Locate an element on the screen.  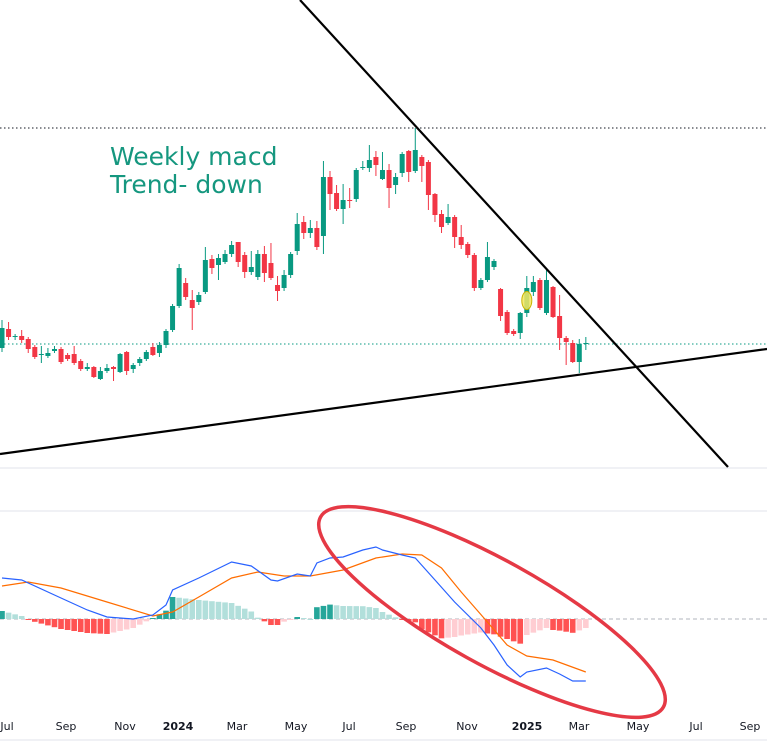
time-axis-label: Sep is located at coordinates (66, 726).